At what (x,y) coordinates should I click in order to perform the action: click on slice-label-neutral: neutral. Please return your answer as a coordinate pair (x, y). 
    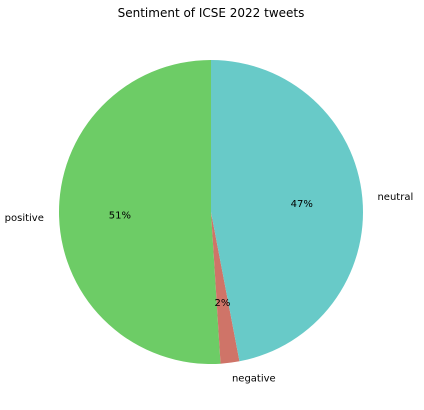
    Looking at the image, I should click on (395, 197).